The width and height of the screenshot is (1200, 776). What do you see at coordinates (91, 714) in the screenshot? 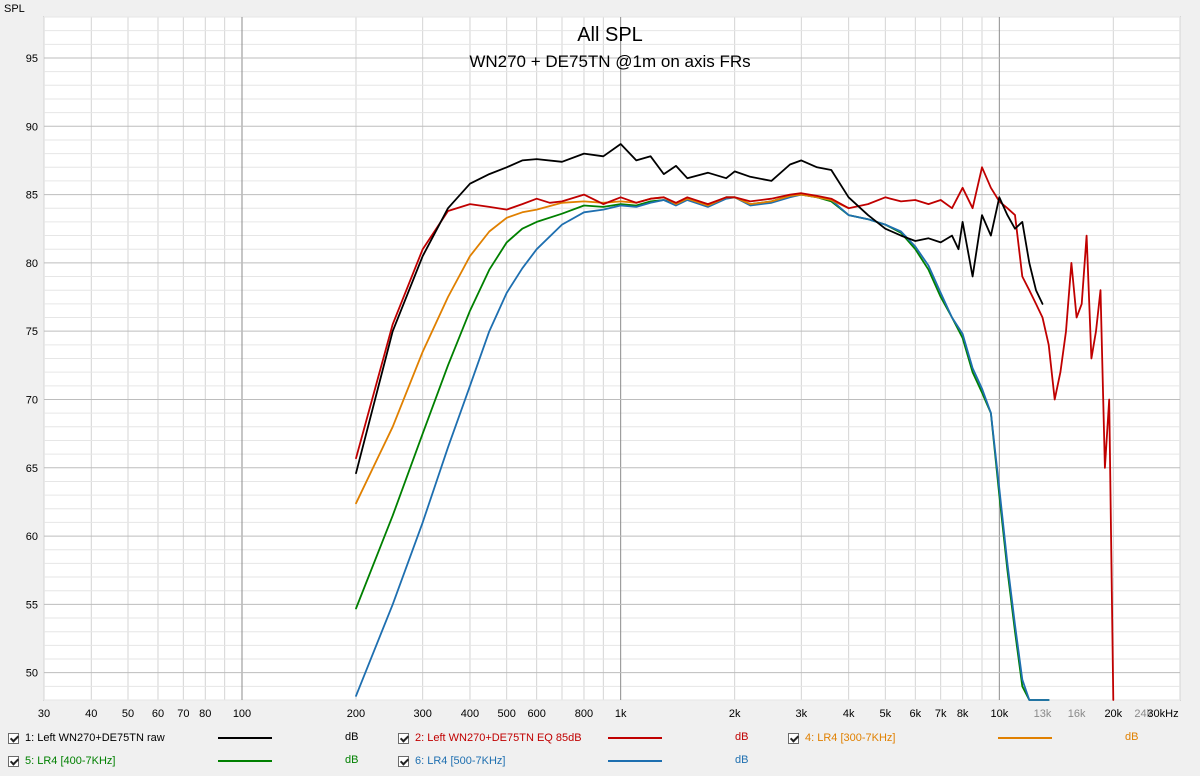
I see `x-tick-label: 40` at bounding box center [91, 714].